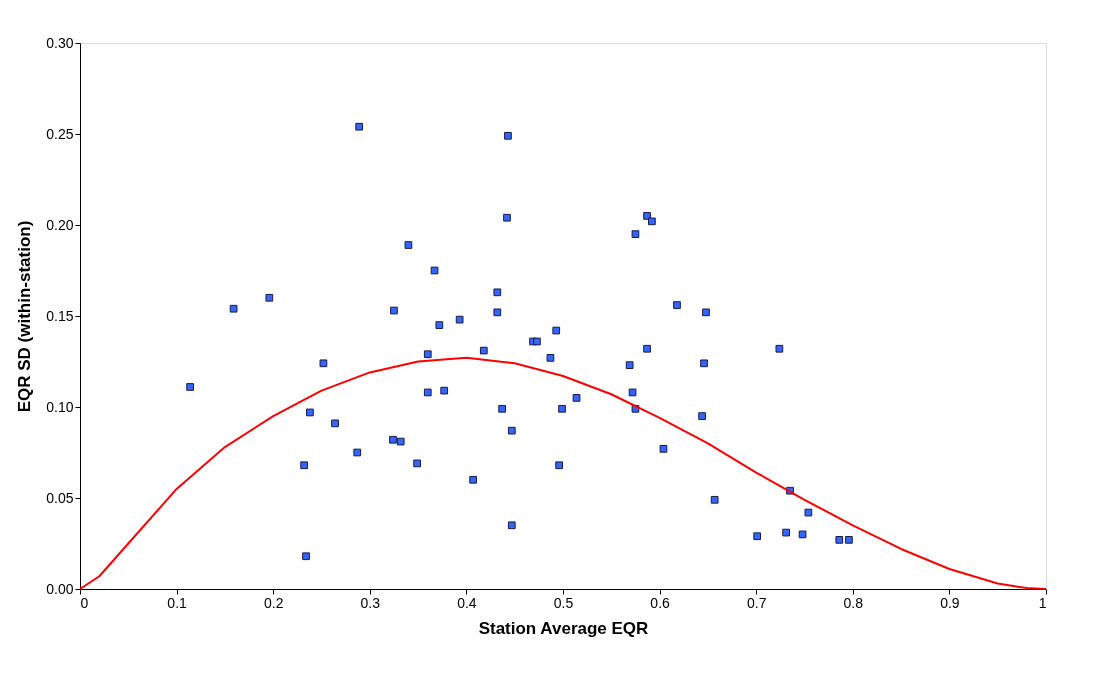 The height and width of the screenshot is (684, 1108). What do you see at coordinates (1042, 602) in the screenshot?
I see `x-tick-label: 1` at bounding box center [1042, 602].